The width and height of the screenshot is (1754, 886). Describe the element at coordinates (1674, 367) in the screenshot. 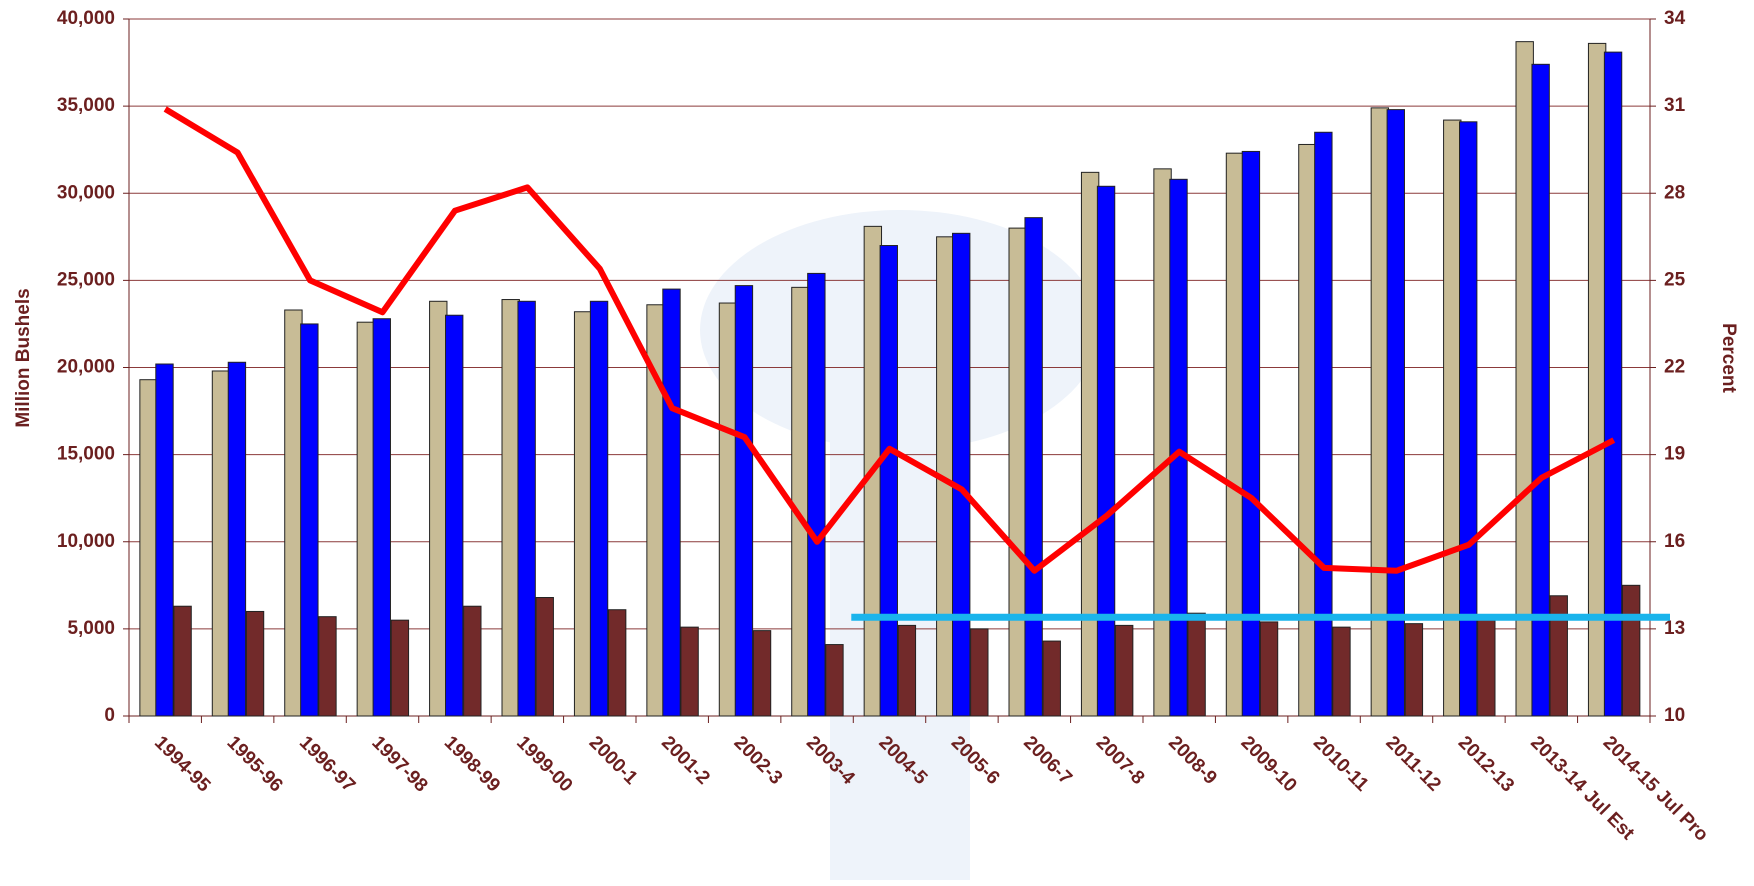

I see `y2-tick-label: 22` at that location.